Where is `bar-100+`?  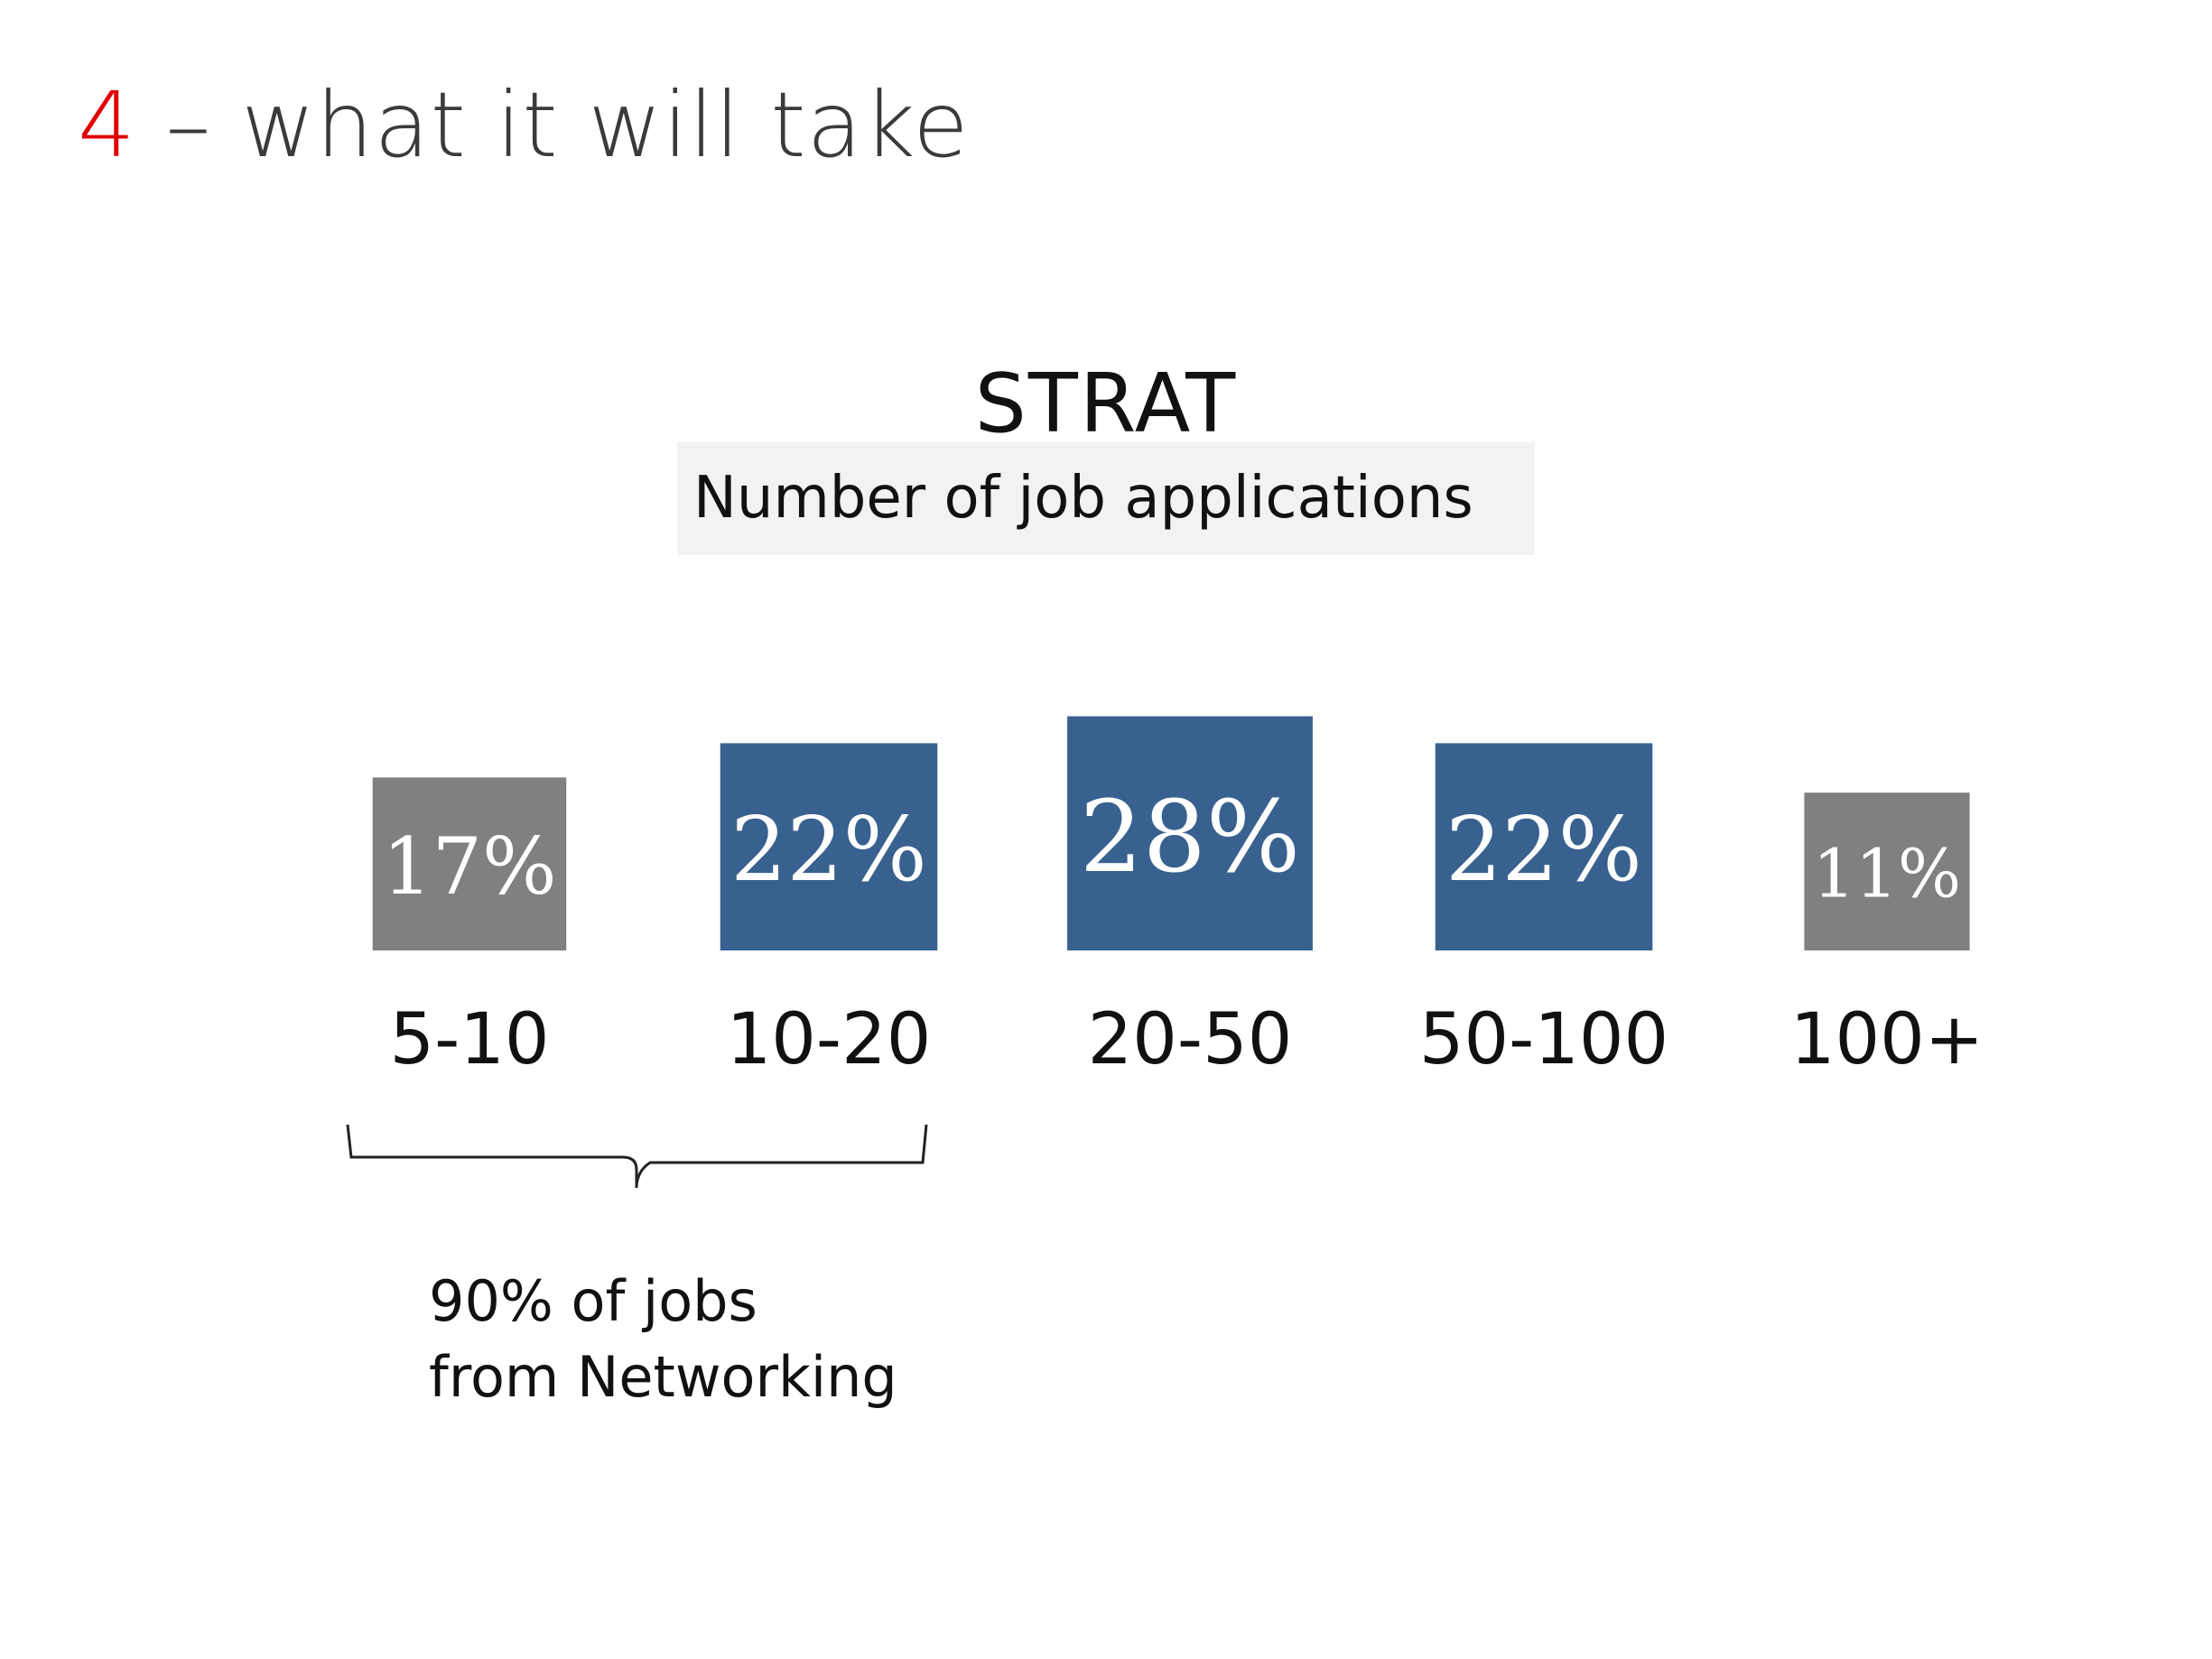
bar-100+ is located at coordinates (1887, 871).